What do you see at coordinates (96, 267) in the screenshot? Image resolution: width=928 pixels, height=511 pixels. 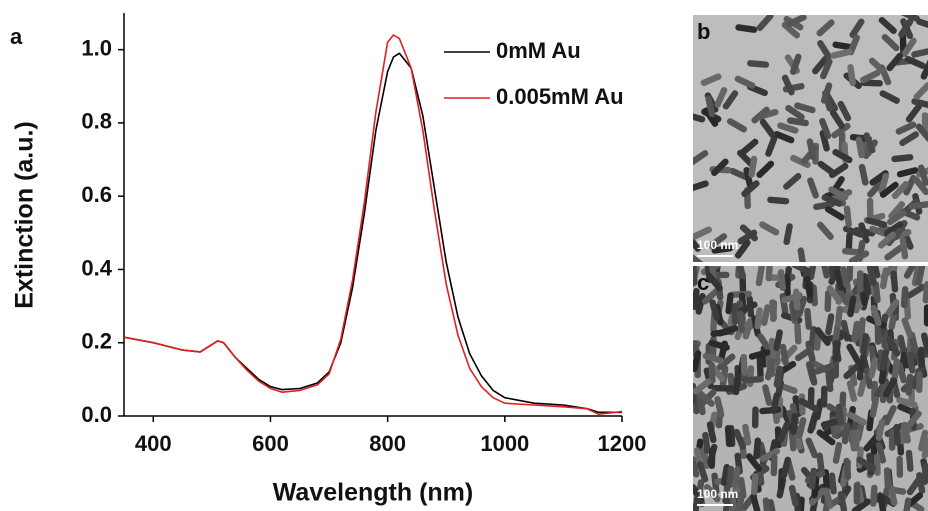 I see `y-tick-label: 0.4` at bounding box center [96, 267].